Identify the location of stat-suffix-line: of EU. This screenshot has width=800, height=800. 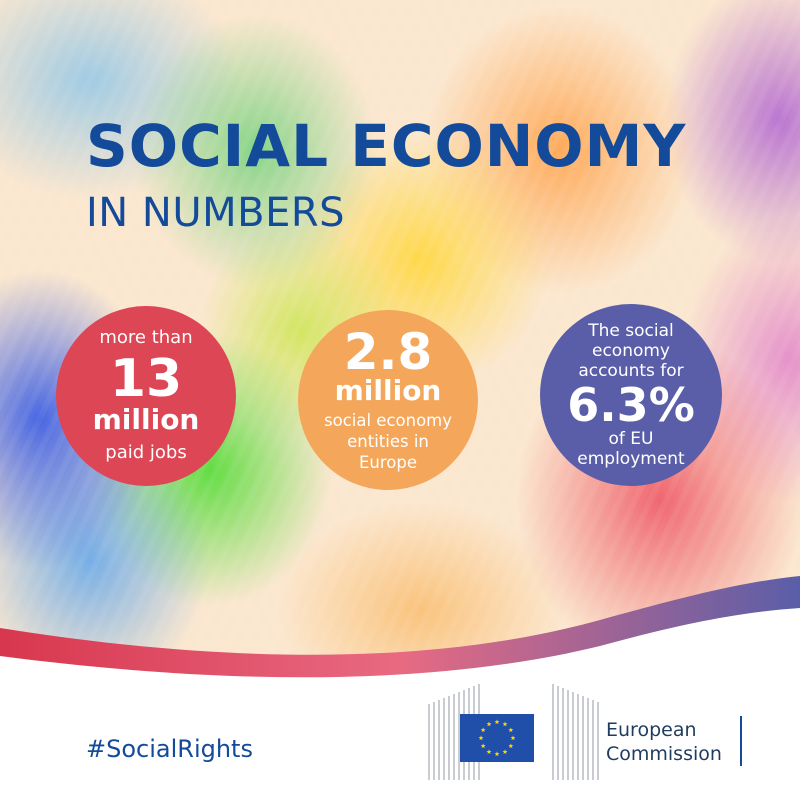
(631, 439).